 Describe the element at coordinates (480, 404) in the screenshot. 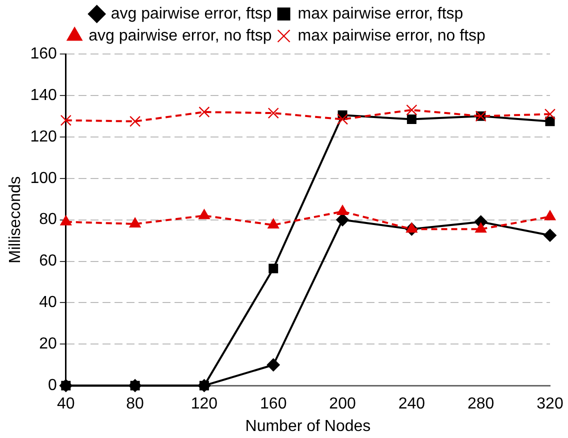

I see `x-tick-label: 280` at that location.